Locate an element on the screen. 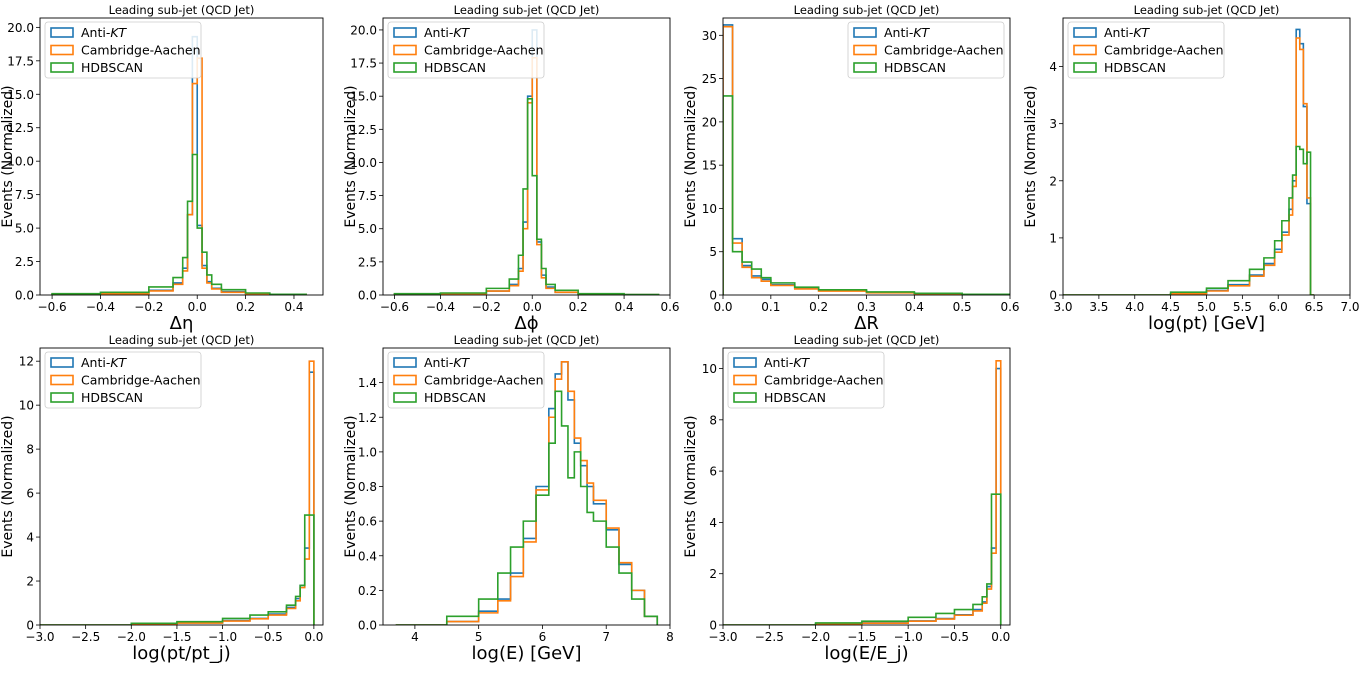  chart-title: Leading sub-jet (QCD Jet) is located at coordinates (182, 10).